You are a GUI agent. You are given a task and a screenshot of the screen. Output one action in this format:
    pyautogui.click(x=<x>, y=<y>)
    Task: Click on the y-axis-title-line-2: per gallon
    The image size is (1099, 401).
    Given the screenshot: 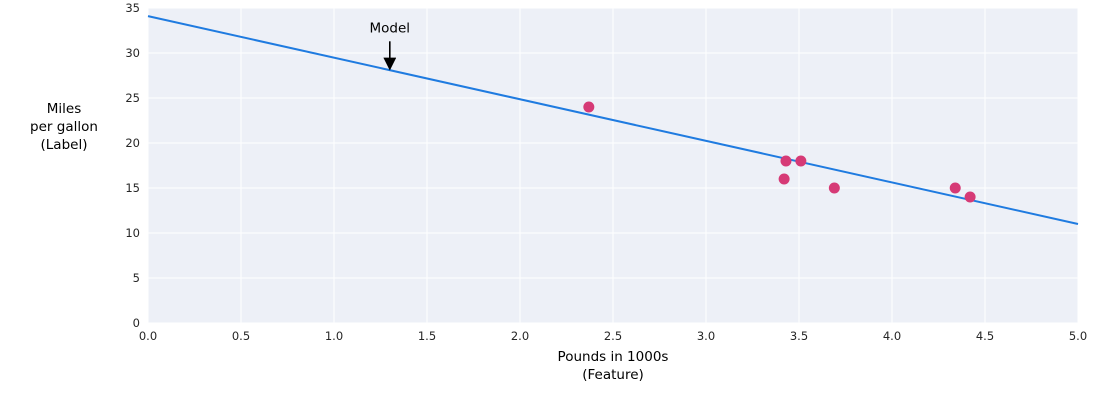 What is the action you would take?
    pyautogui.click(x=64, y=127)
    